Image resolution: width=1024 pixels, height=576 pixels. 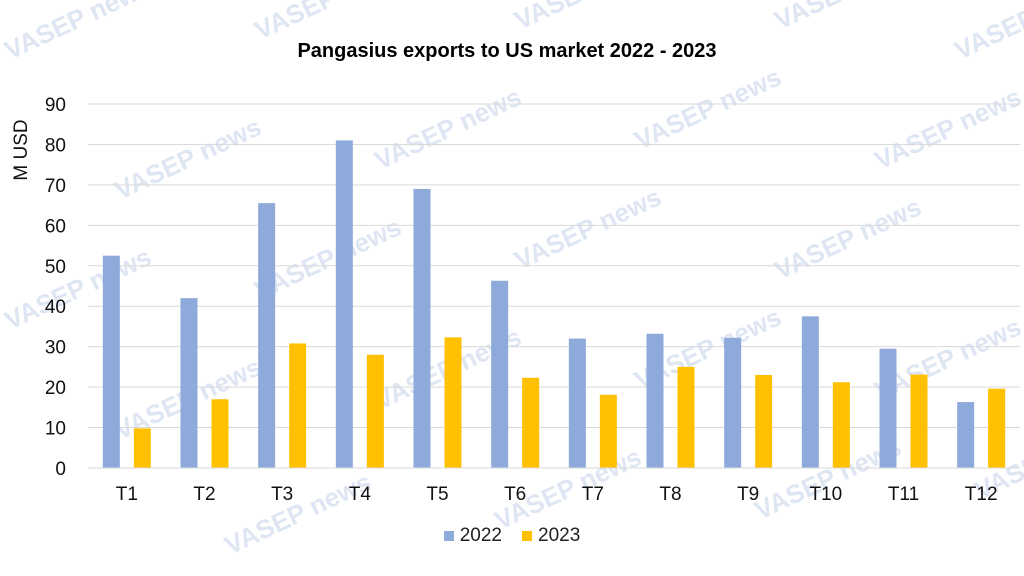 What do you see at coordinates (686, 417) in the screenshot?
I see `bar-2023-T8` at bounding box center [686, 417].